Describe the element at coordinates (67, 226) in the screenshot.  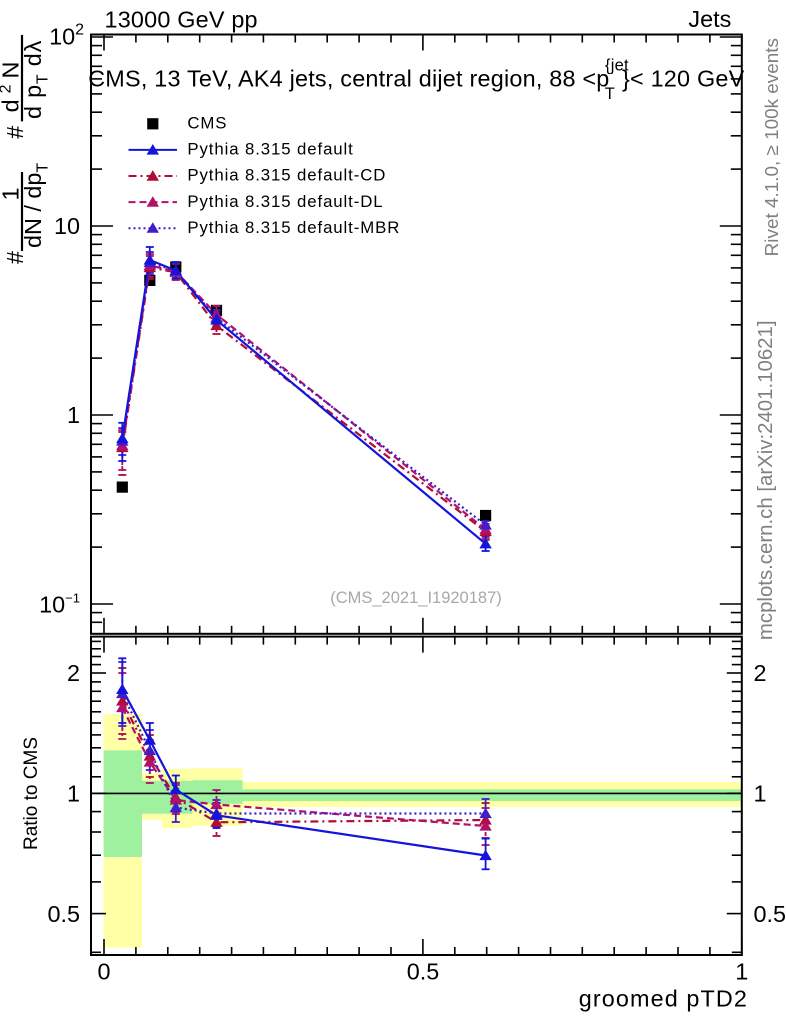
I see `svg-text: 10` at that location.